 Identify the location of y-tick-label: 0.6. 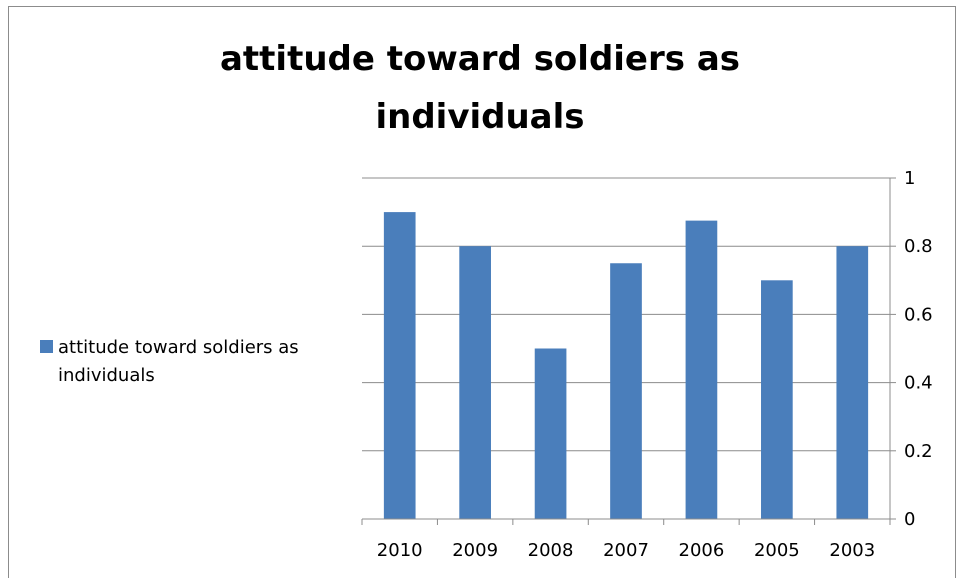
(918, 314).